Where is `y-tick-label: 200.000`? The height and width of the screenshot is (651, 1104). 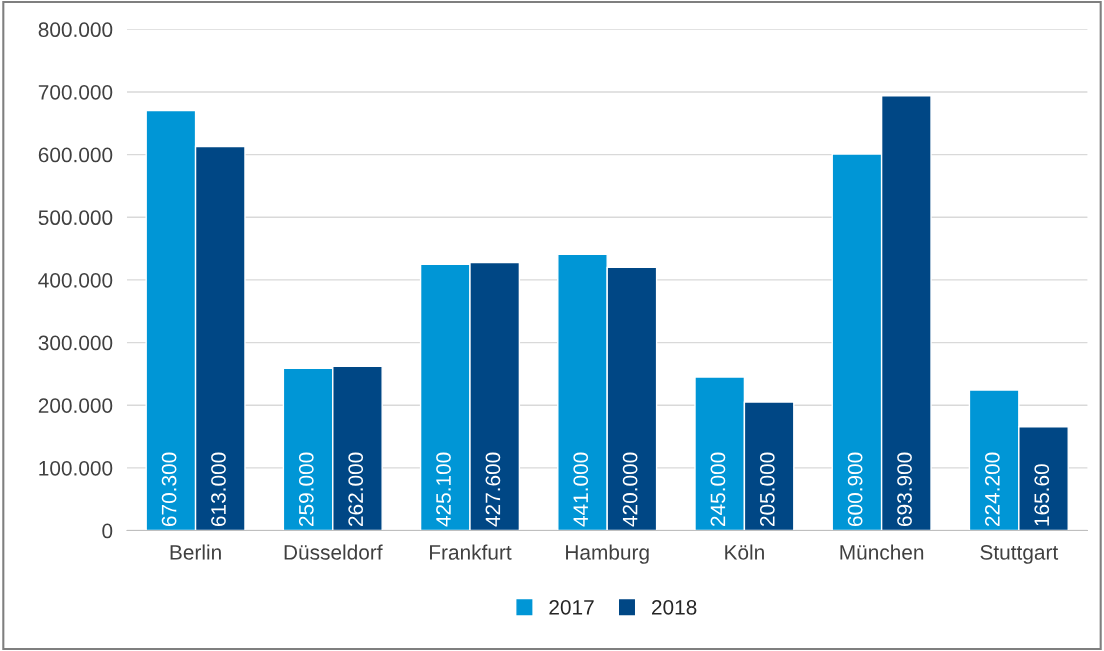
y-tick-label: 200.000 is located at coordinates (75, 405).